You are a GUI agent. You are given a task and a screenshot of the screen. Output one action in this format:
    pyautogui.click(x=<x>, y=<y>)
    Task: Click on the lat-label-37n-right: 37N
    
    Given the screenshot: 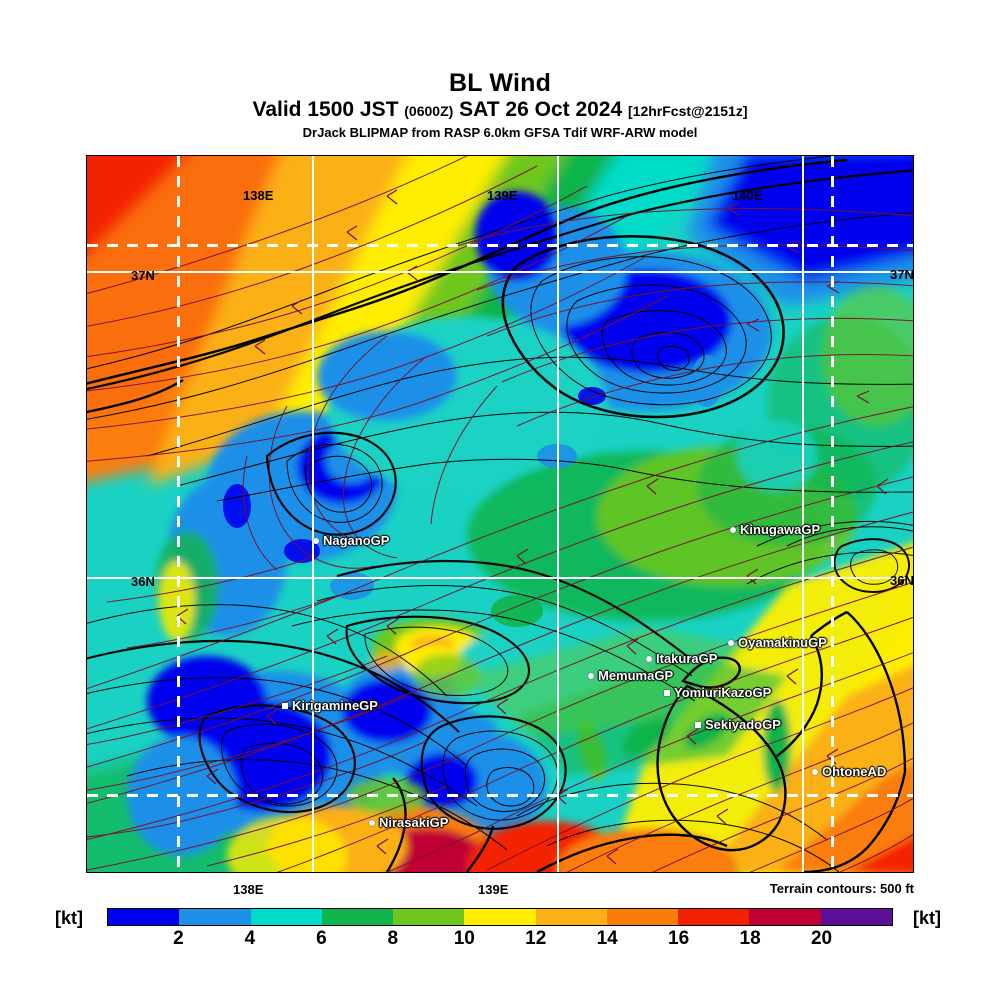 What is the action you would take?
    pyautogui.click(x=902, y=274)
    